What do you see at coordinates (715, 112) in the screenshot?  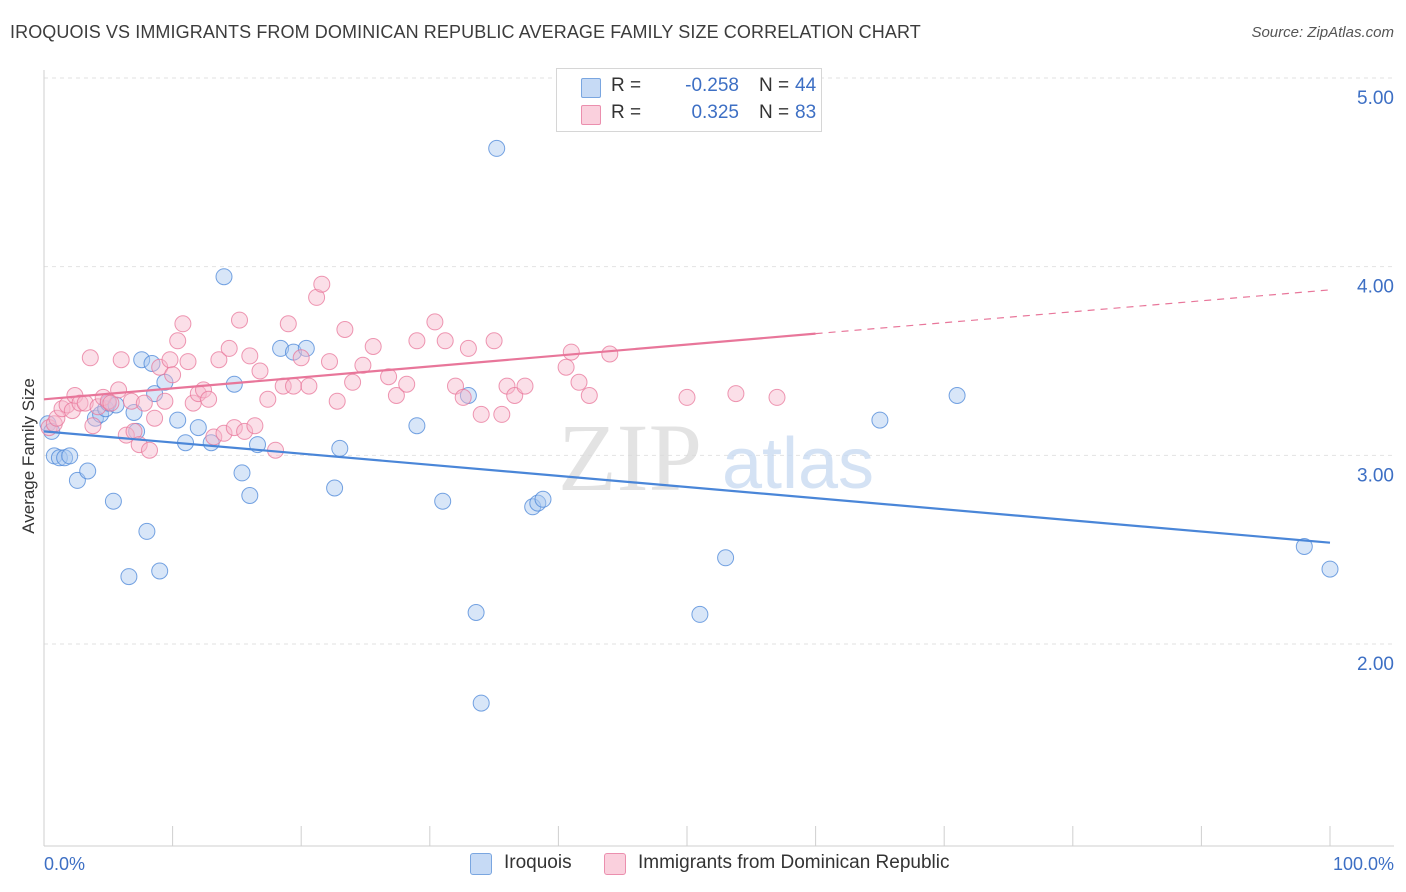 I see `legend-r-value: 0.325` at bounding box center [715, 112].